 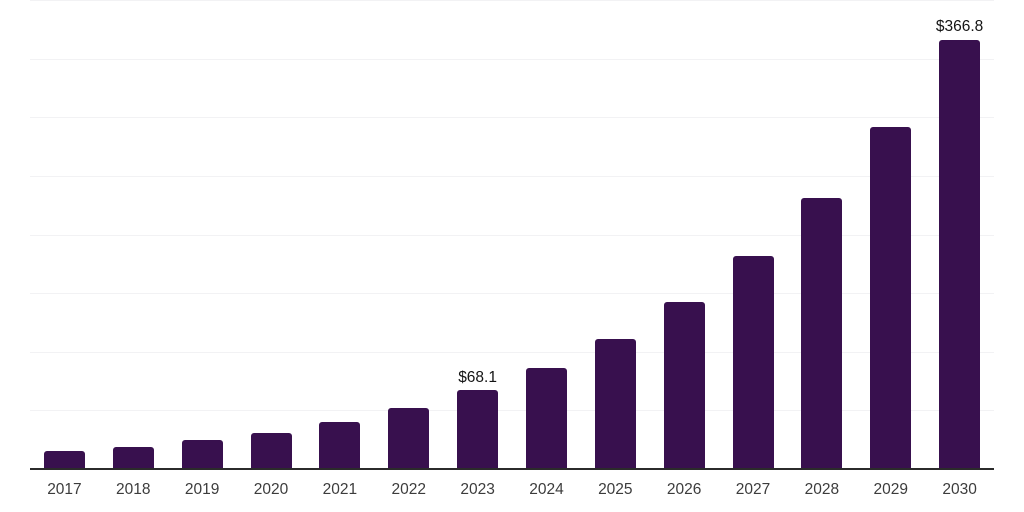 What do you see at coordinates (959, 27) in the screenshot?
I see `bar-value-label-2030: $366.8` at bounding box center [959, 27].